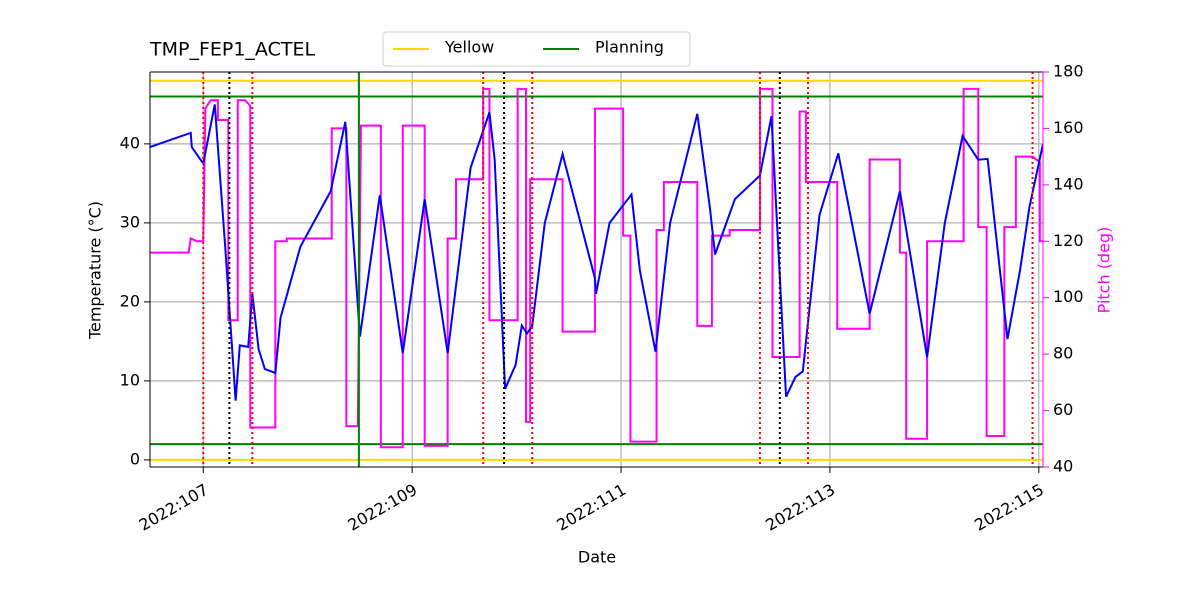 The height and width of the screenshot is (600, 1200). I want to click on x-tick-label: 2022:115, so click(1009, 507).